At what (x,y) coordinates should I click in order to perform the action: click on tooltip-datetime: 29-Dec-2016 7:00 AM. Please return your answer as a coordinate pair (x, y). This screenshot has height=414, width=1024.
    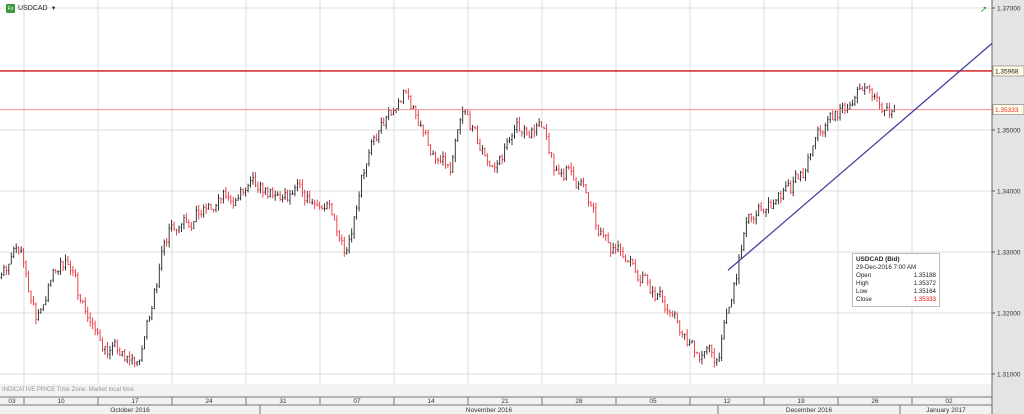
    Looking at the image, I should click on (886, 267).